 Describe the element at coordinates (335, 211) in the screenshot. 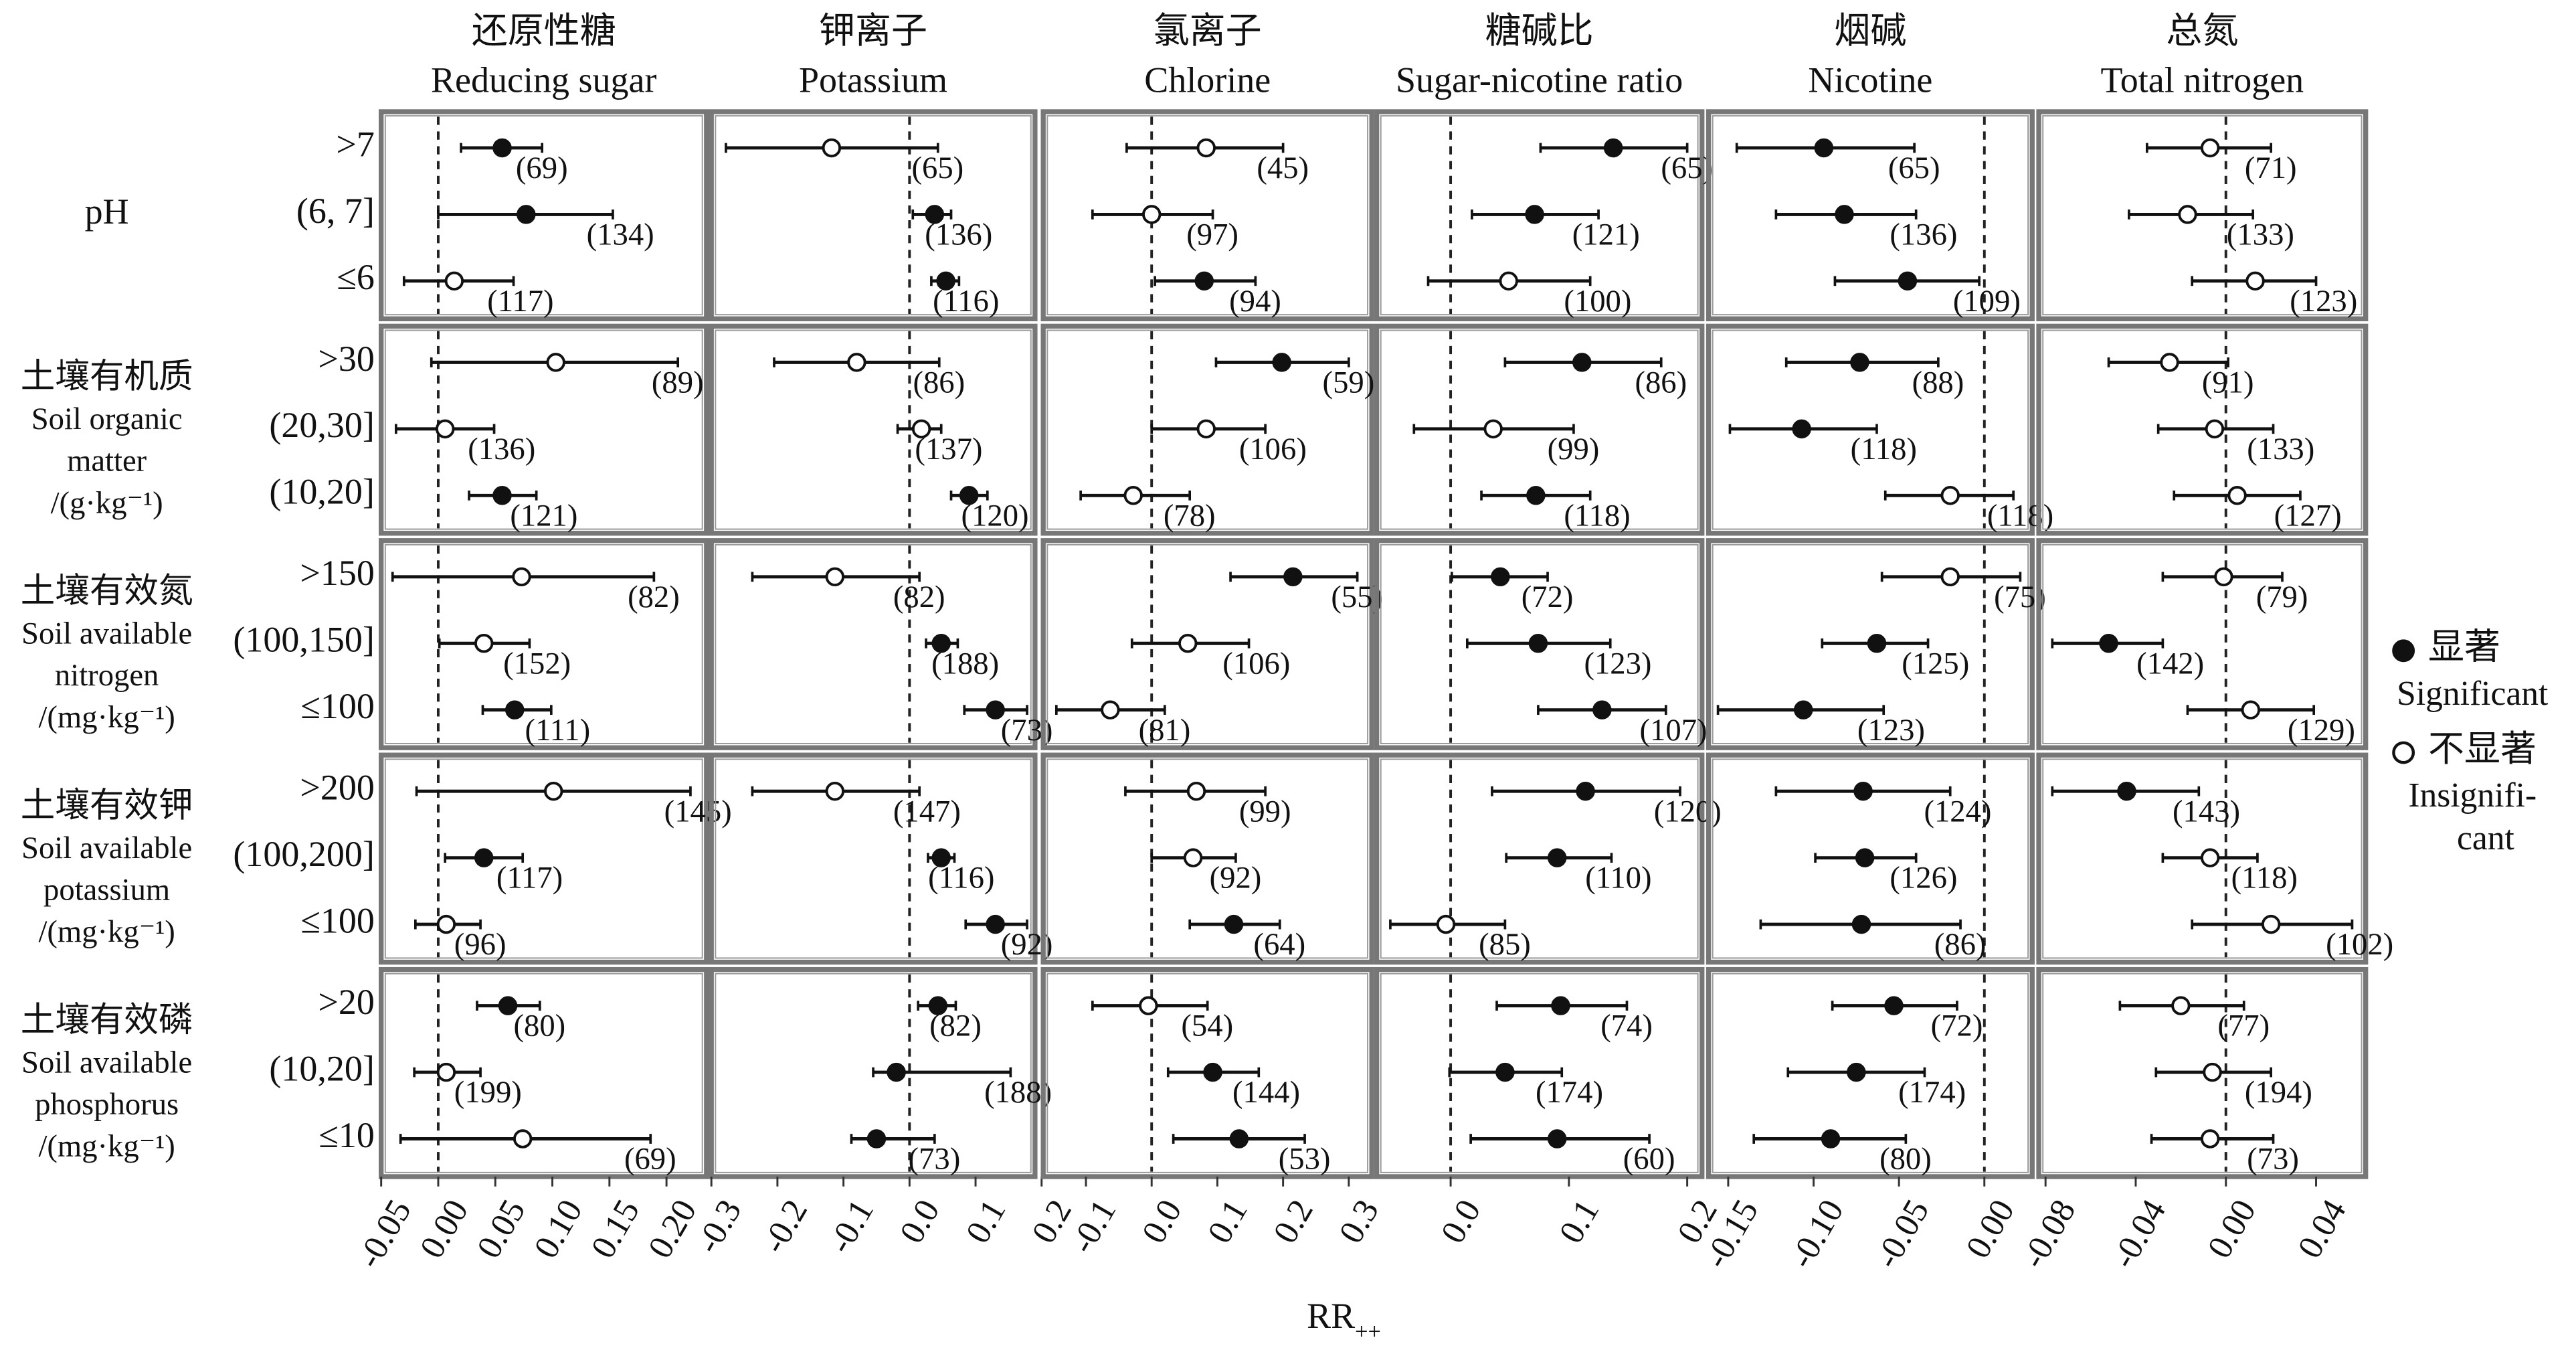

I see `level-label: (6, 7]` at that location.